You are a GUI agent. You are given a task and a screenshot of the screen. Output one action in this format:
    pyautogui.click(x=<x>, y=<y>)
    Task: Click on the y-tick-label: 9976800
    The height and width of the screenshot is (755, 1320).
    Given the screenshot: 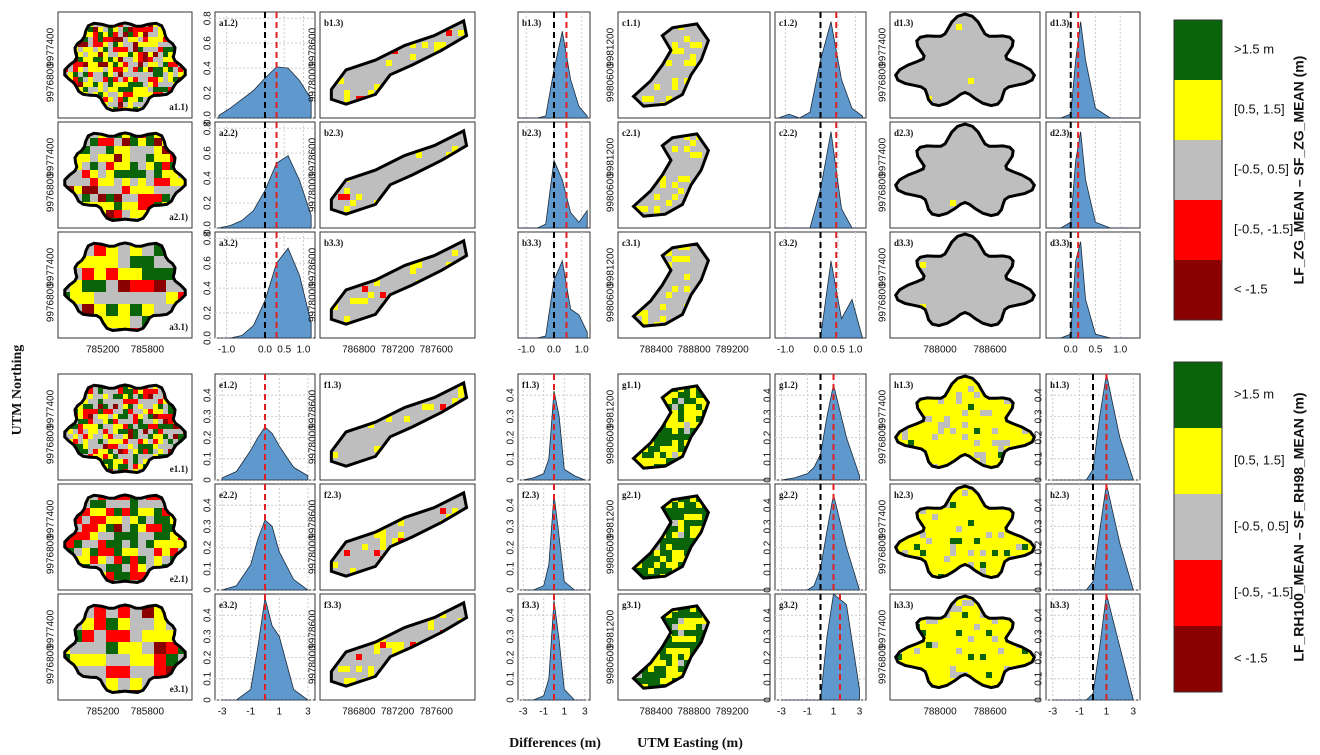 What is the action you would take?
    pyautogui.click(x=883, y=82)
    